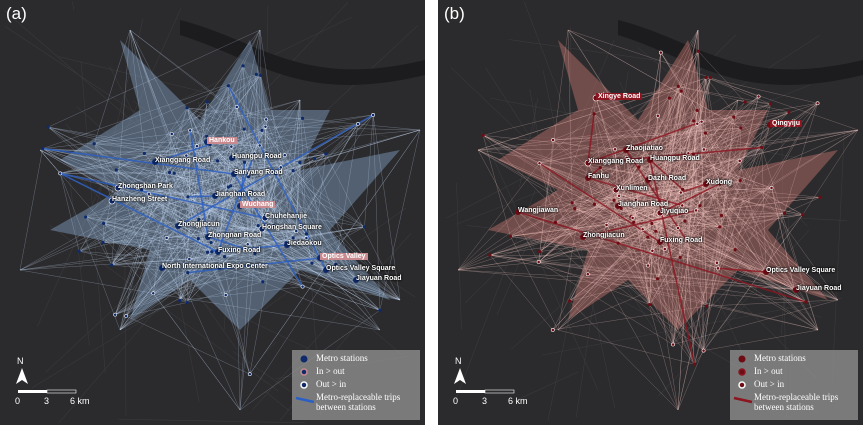 This screenshot has height=425, width=863. I want to click on station-label: Optics Valley, so click(344, 256).